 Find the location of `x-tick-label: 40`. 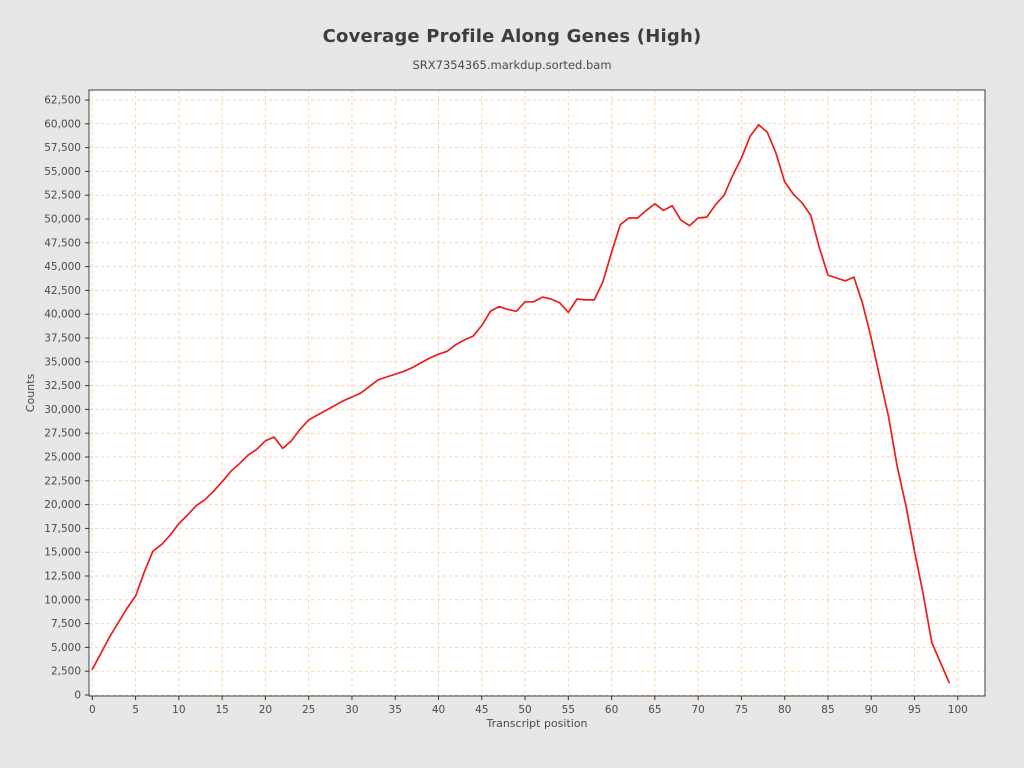

x-tick-label: 40 is located at coordinates (438, 710).